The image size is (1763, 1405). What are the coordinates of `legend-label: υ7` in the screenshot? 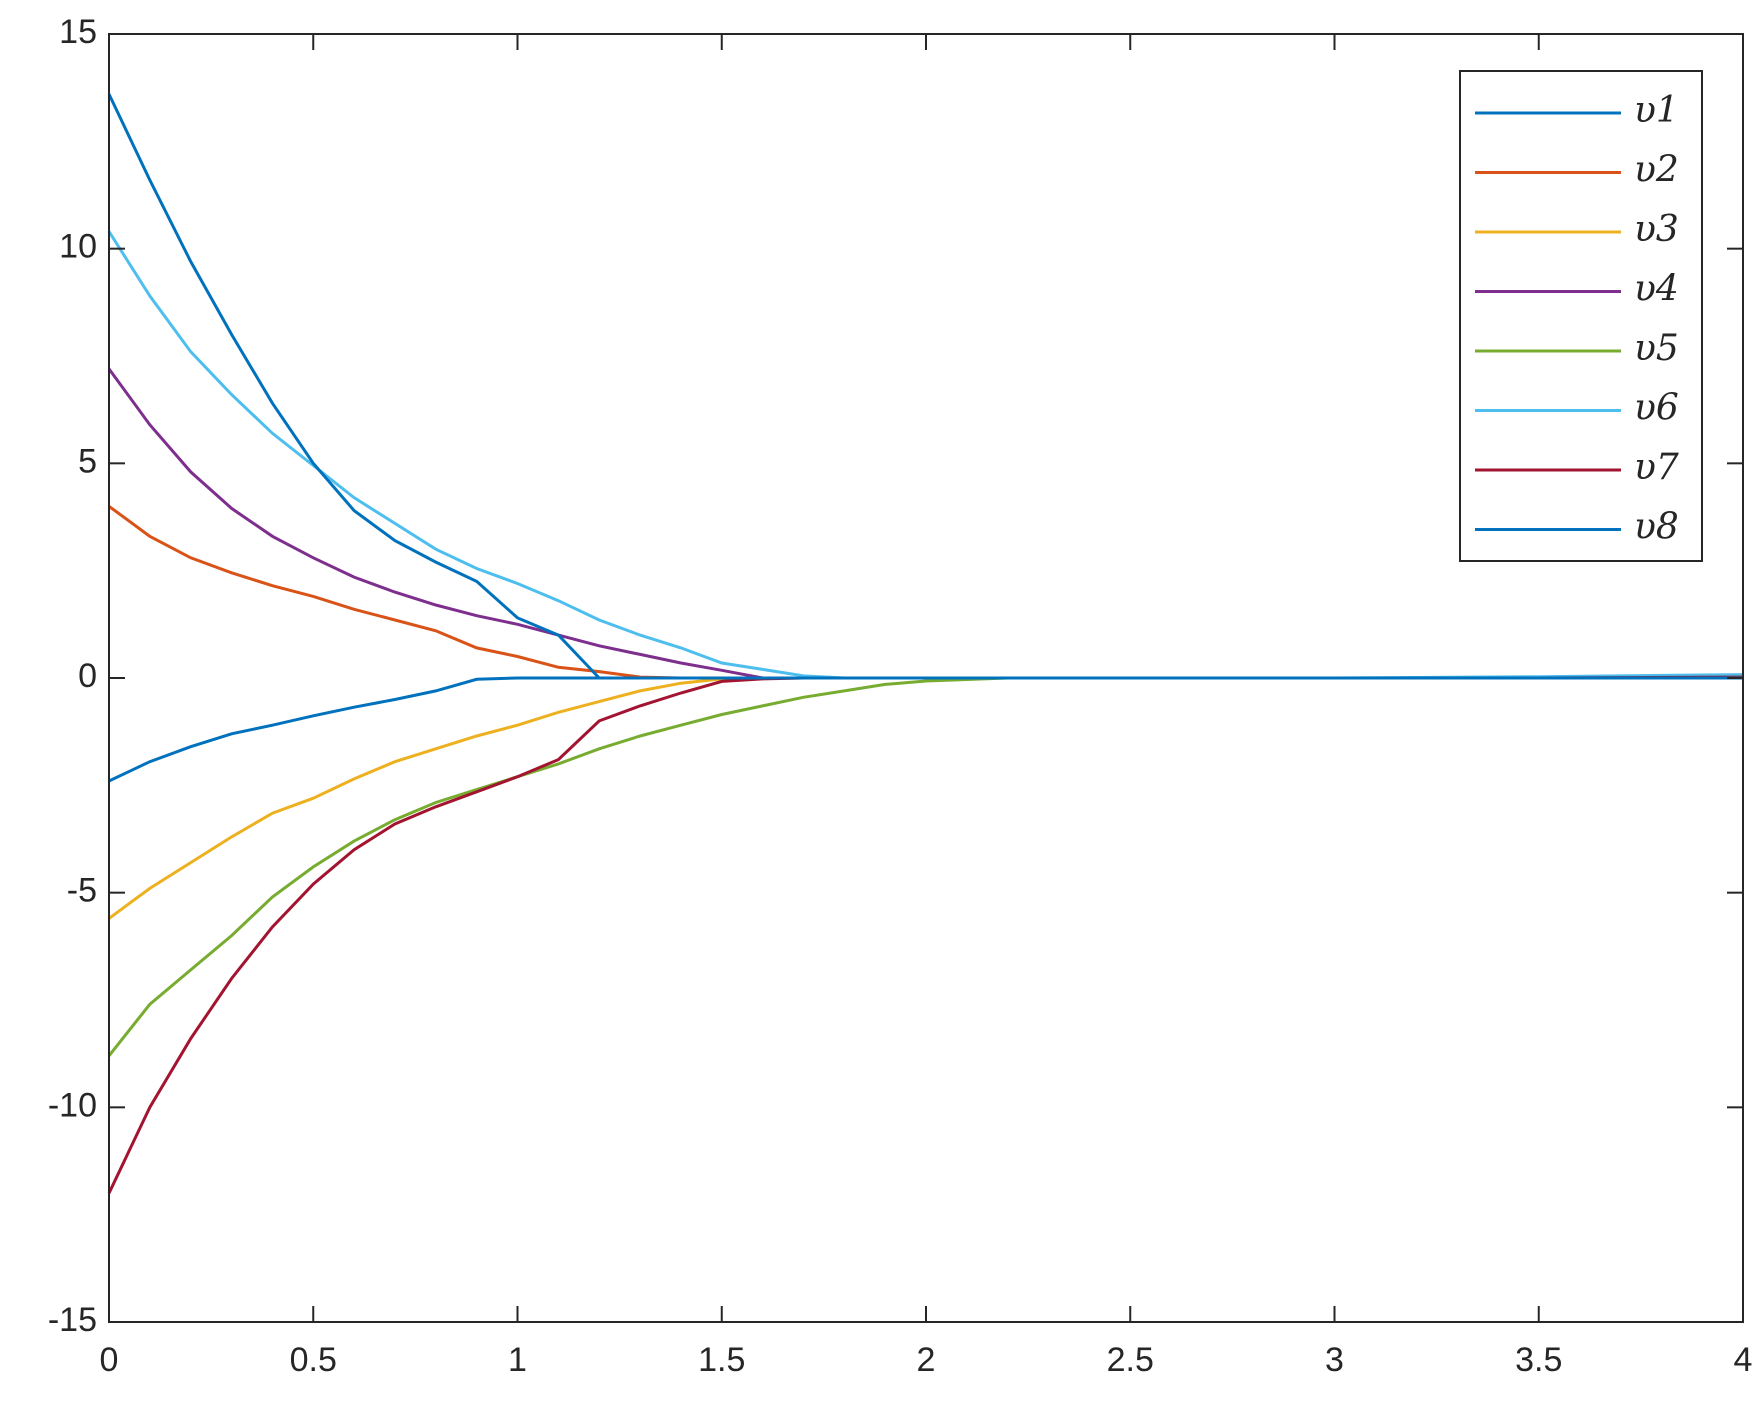 It's located at (1656, 467).